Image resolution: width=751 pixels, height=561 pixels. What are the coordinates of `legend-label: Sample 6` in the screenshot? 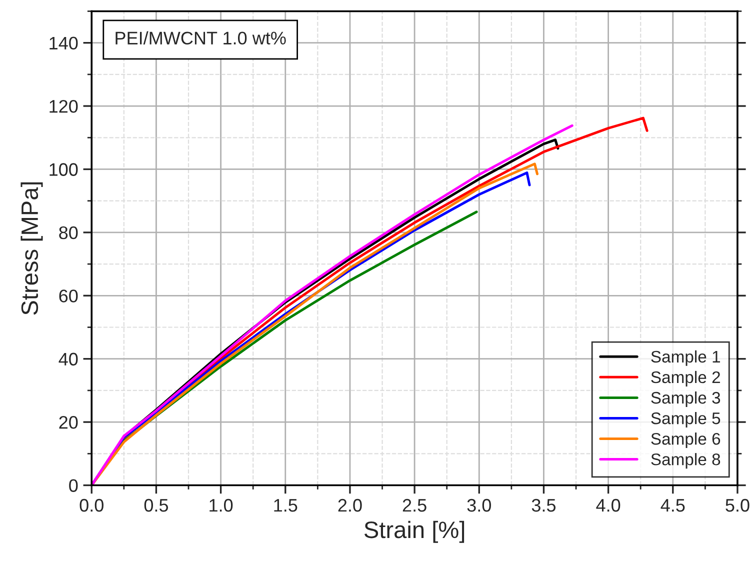 It's located at (685, 440).